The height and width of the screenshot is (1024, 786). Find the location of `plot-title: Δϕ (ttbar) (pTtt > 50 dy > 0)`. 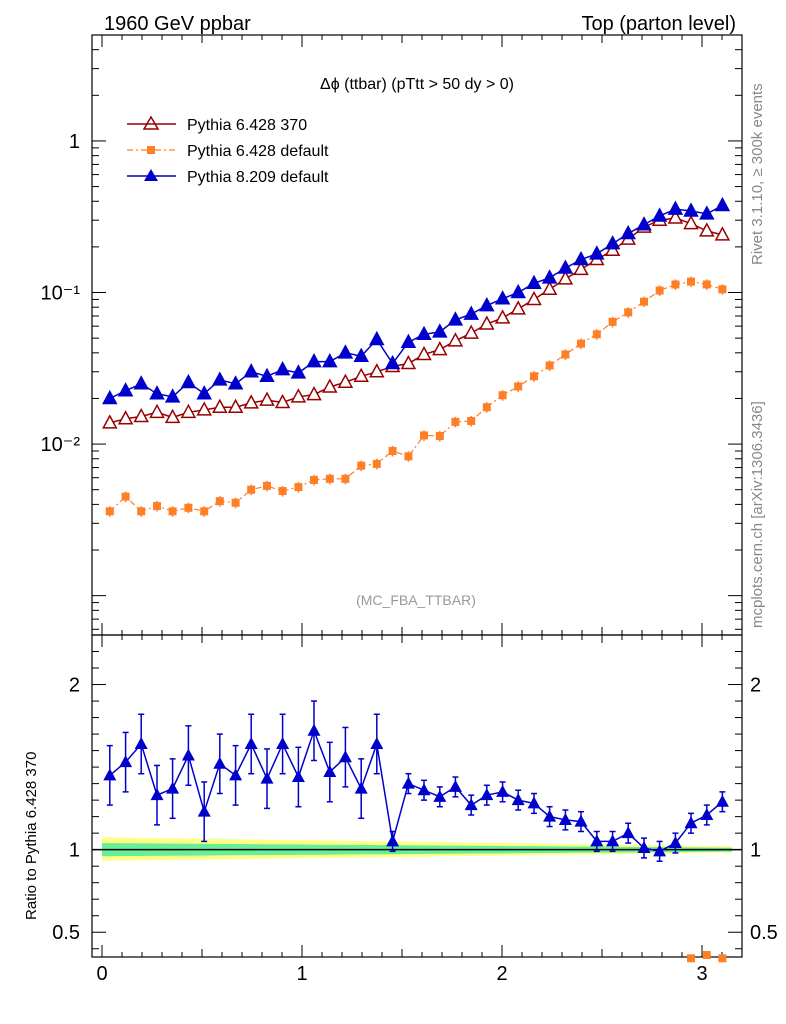

plot-title: Δϕ (ttbar) (pTtt > 50 dy > 0) is located at coordinates (417, 84).